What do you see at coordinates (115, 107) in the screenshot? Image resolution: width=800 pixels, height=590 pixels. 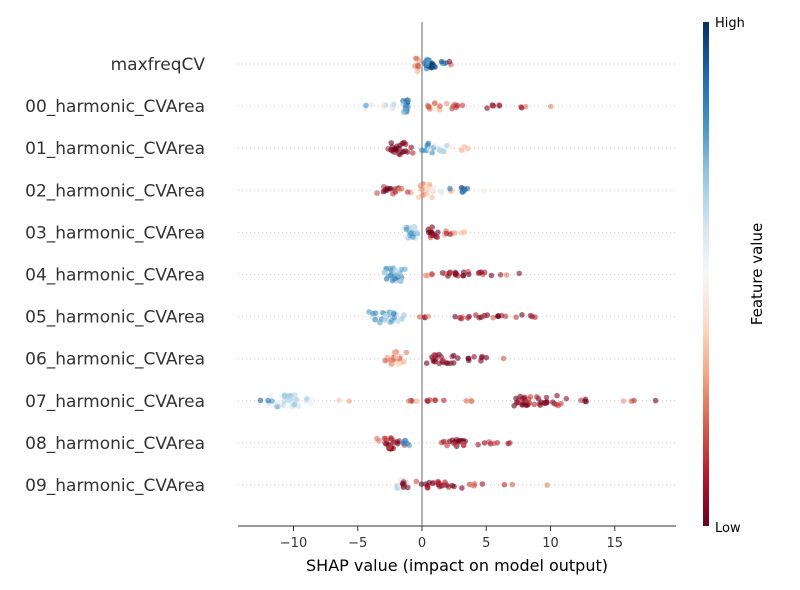 I see `feature-label: 00_harmonic_CVArea` at bounding box center [115, 107].